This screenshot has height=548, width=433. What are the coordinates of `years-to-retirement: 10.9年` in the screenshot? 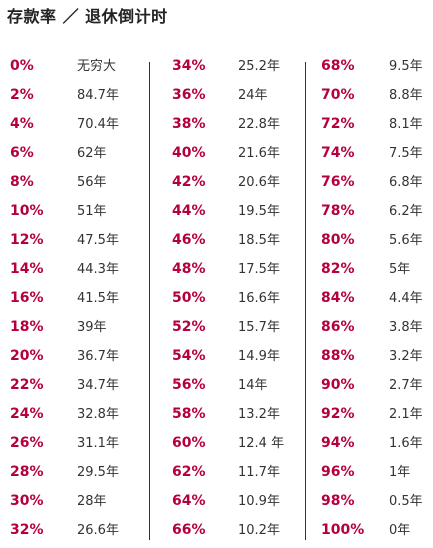 It's located at (259, 501).